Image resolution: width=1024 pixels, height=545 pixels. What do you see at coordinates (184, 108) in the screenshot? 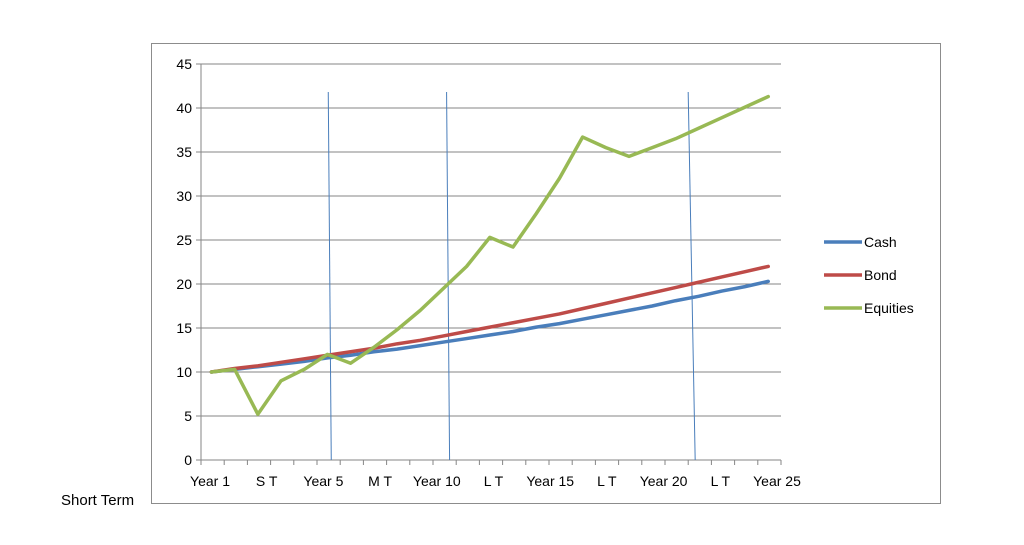
I see `y-tick-label: 40` at bounding box center [184, 108].